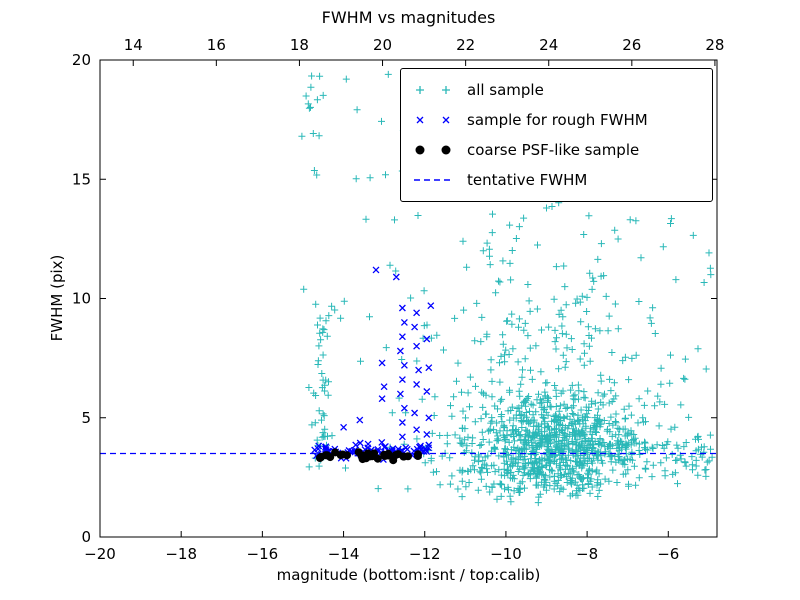 This screenshot has height=600, width=800. I want to click on legend-item-label: all sample, so click(505, 90).